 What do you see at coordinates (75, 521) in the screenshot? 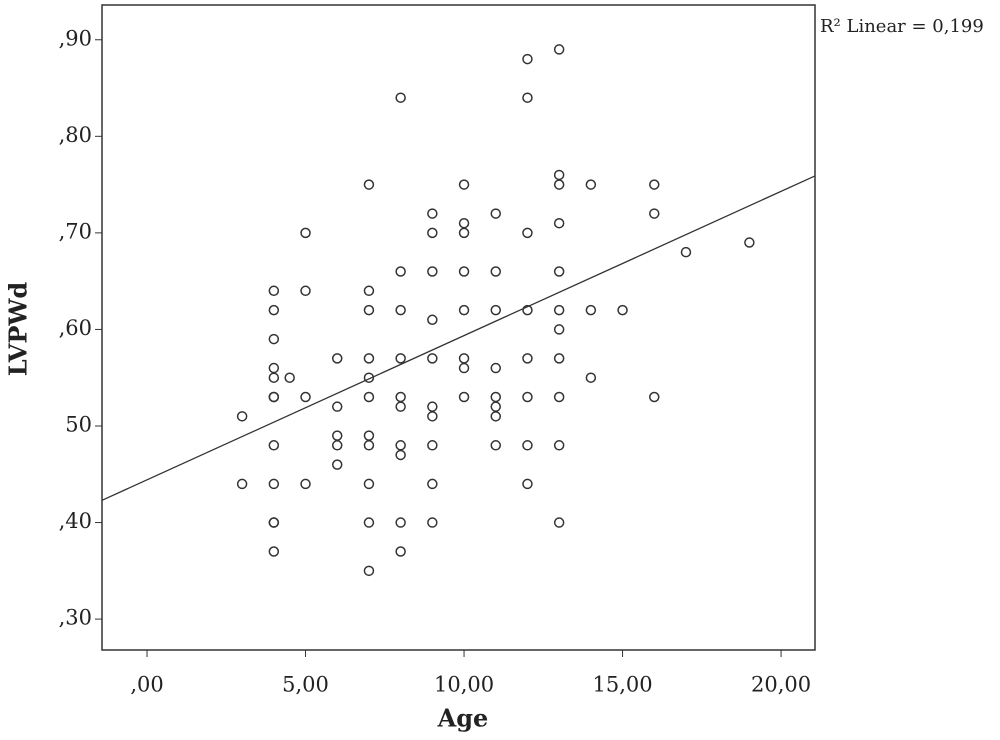
I see `y-tick-label: ,40` at bounding box center [75, 521].